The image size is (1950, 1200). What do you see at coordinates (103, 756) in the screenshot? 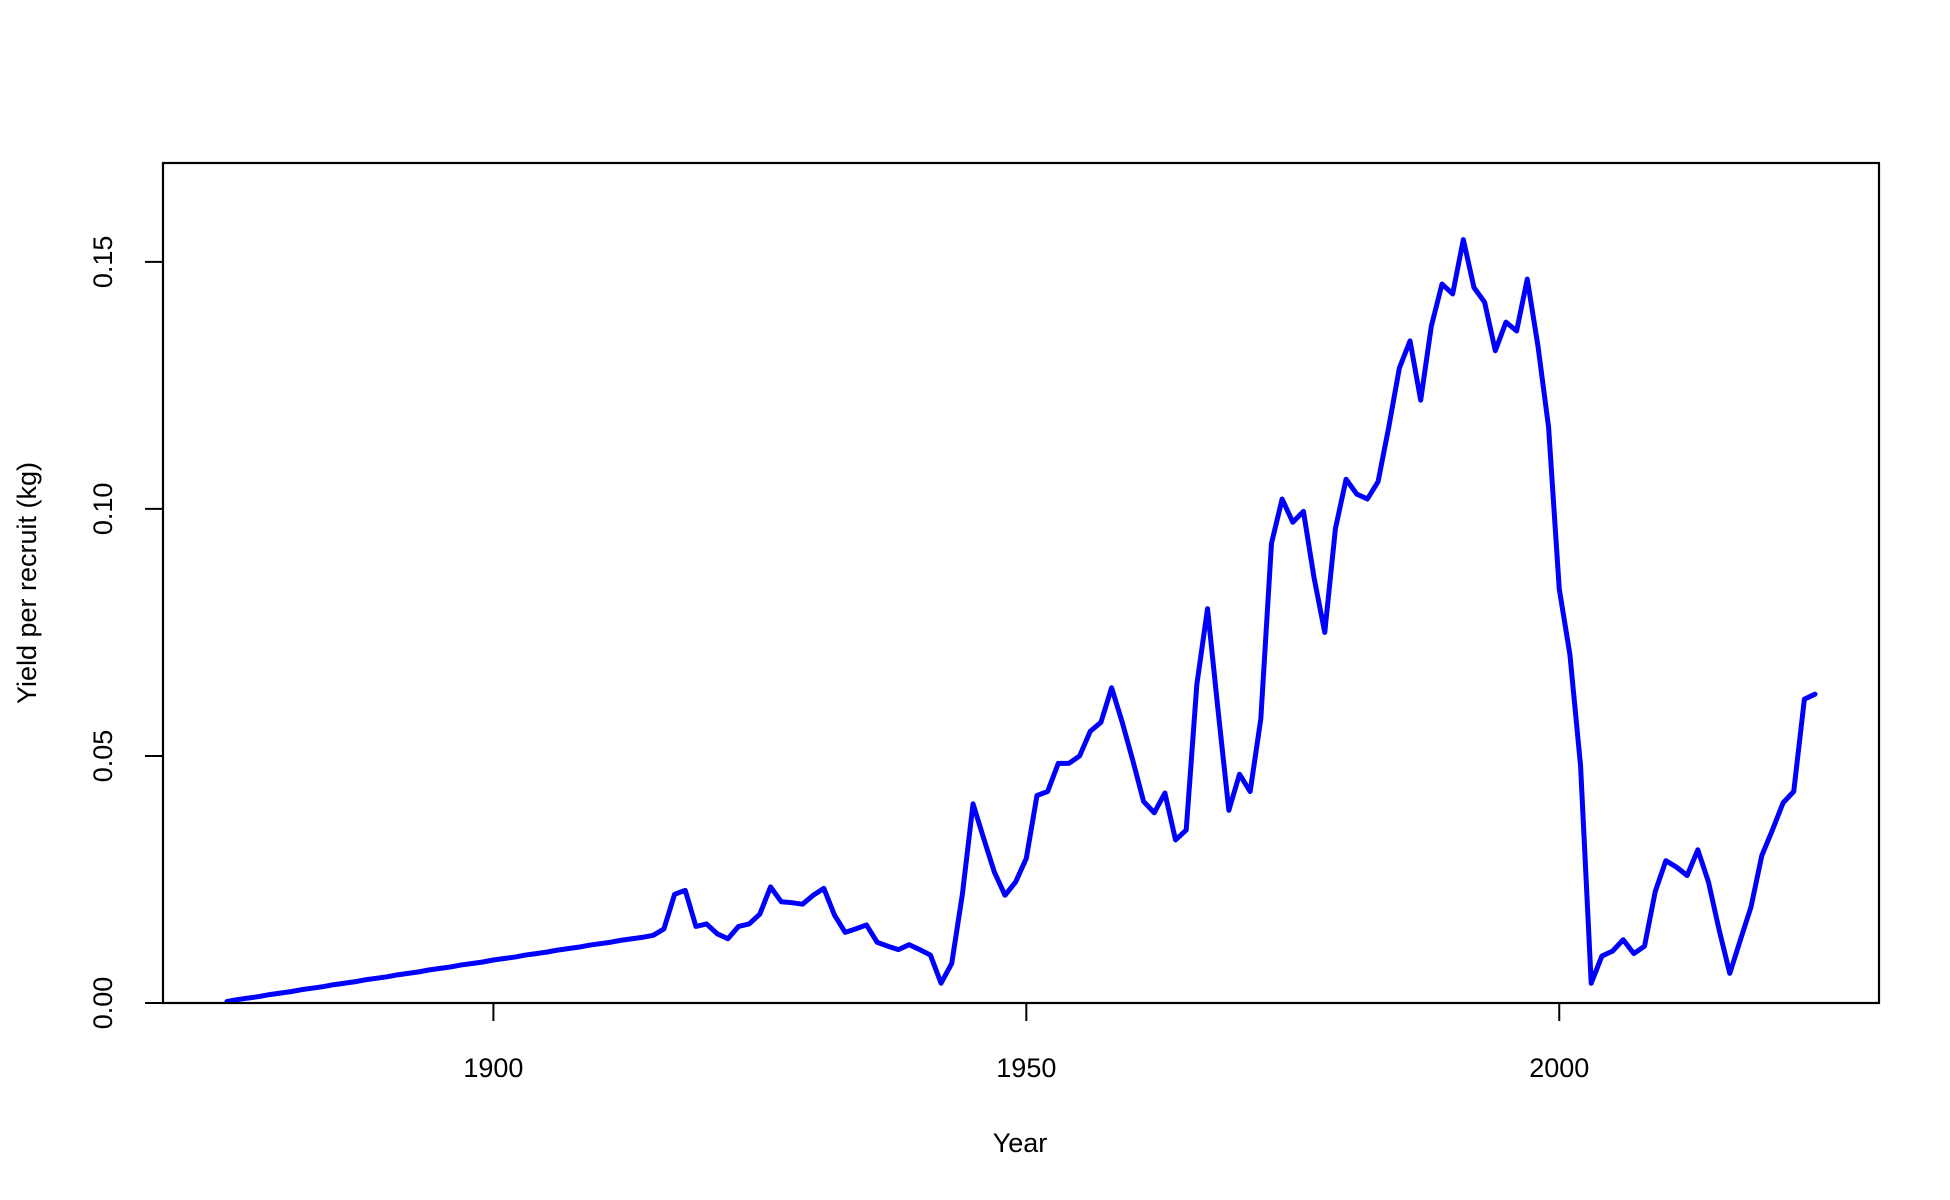
I see `y-tick-label: 0.05` at bounding box center [103, 756].